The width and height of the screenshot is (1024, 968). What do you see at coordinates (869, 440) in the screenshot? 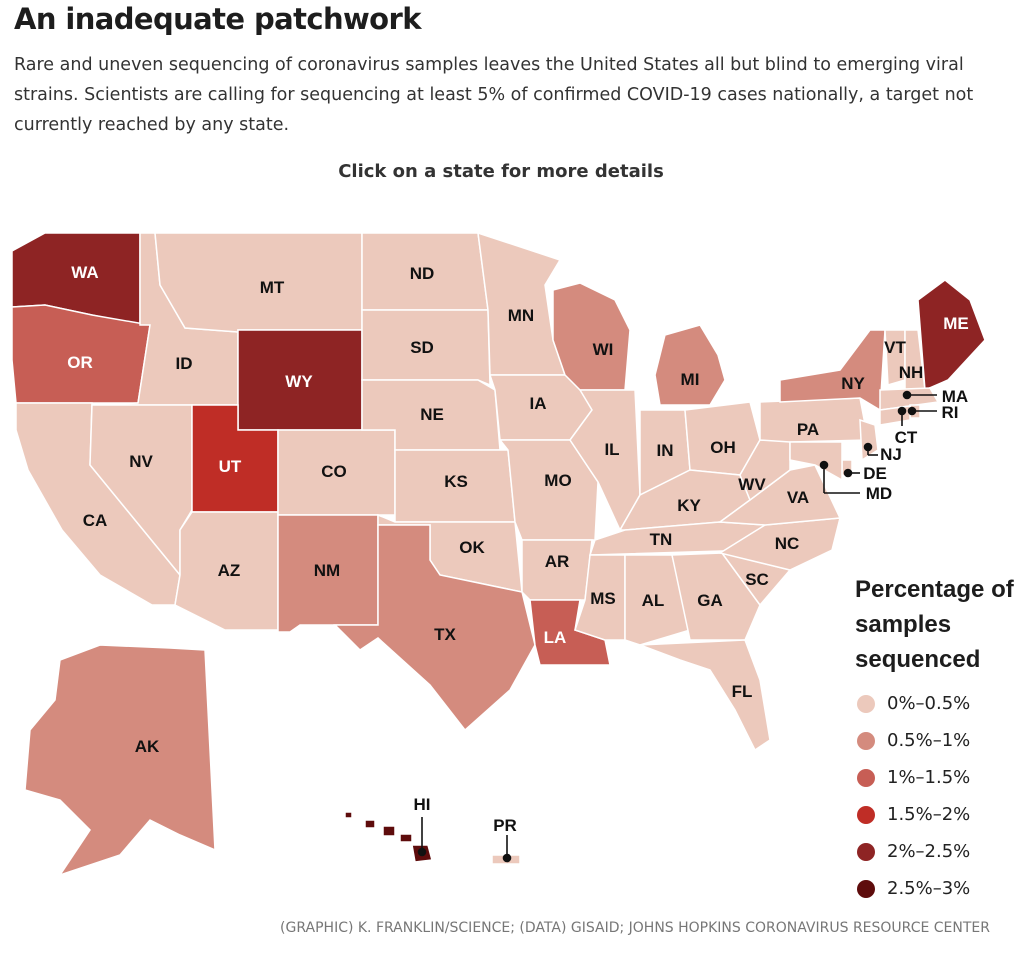
I see `state-nj` at bounding box center [869, 440].